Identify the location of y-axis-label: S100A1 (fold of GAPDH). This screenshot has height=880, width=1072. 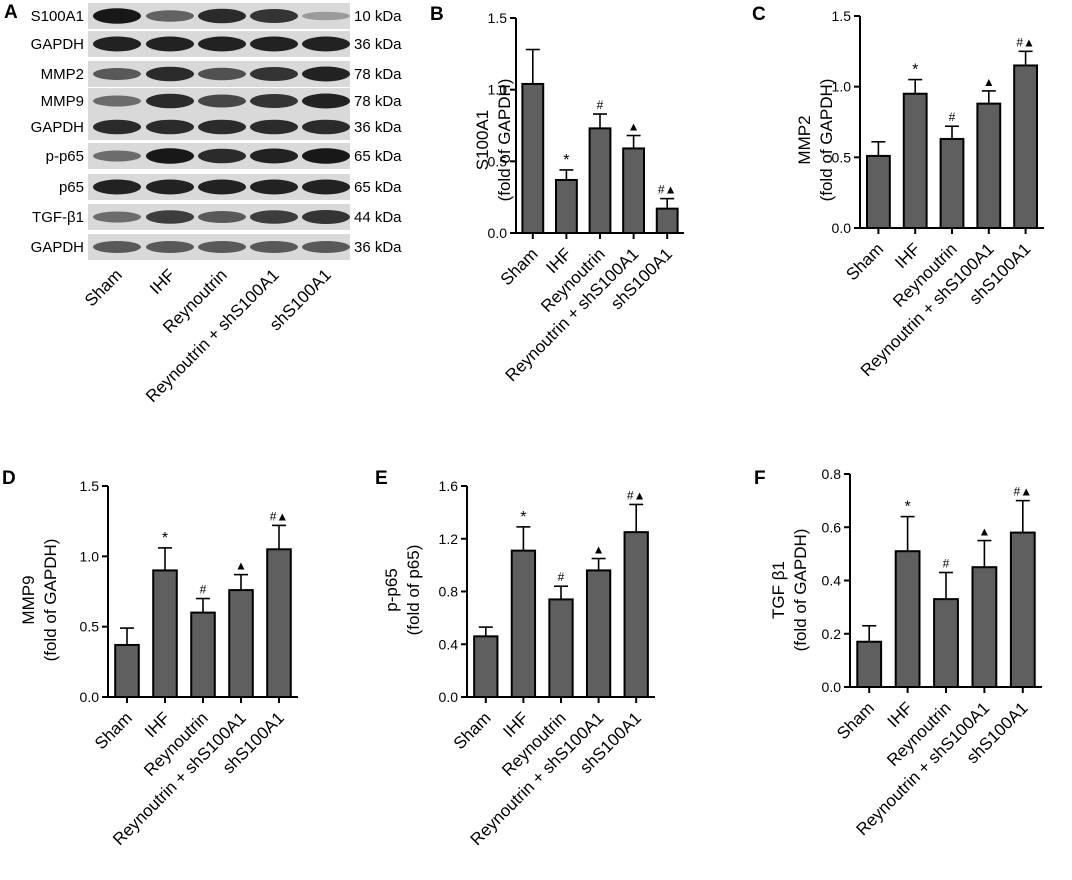
(493, 140).